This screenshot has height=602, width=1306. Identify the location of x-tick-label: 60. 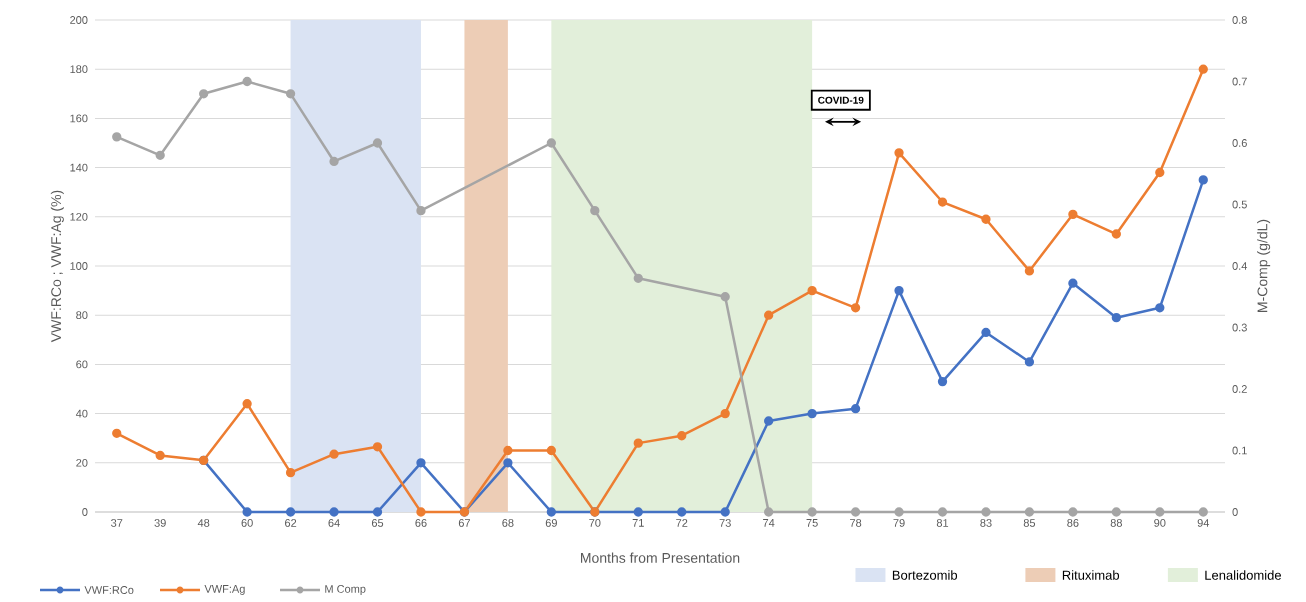
(247, 523).